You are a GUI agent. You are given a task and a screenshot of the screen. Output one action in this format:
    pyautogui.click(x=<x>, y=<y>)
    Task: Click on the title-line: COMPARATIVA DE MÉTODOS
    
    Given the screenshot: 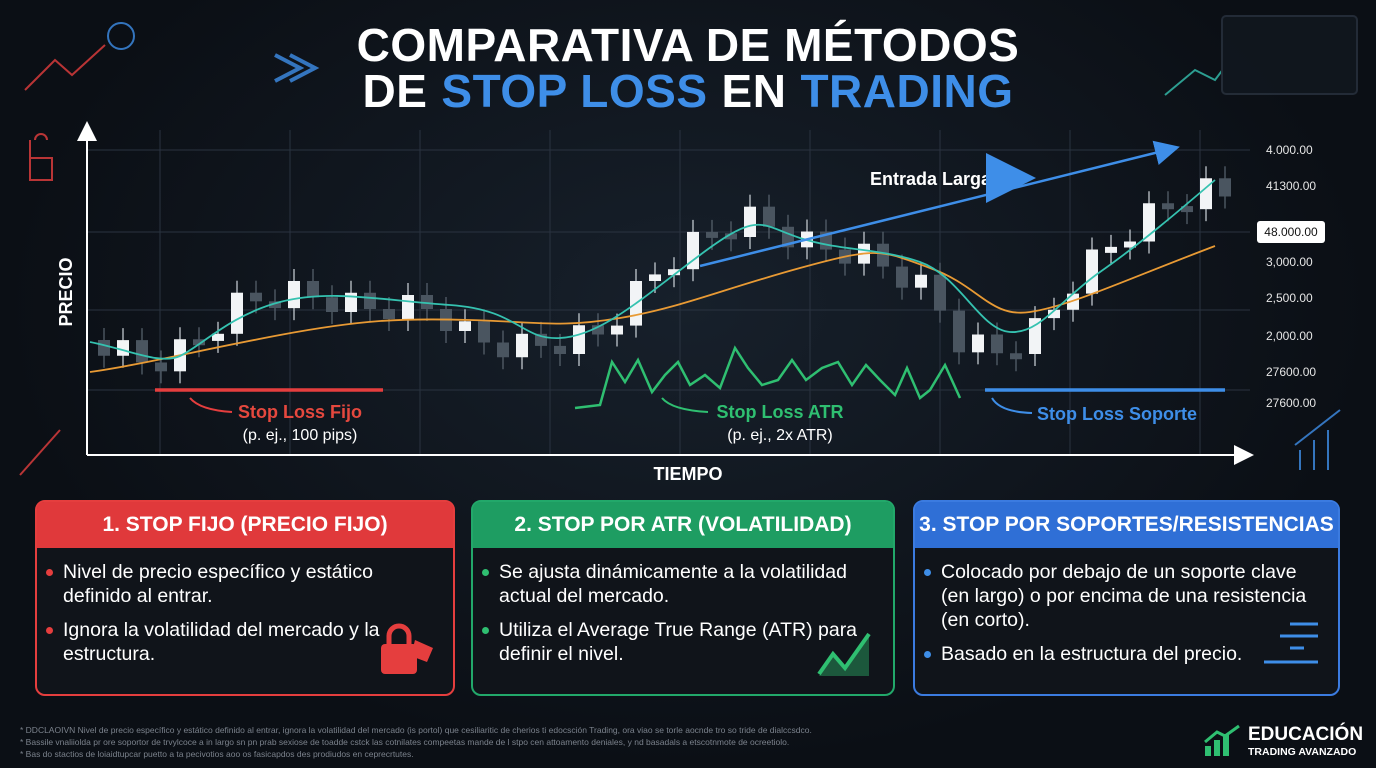 What is the action you would take?
    pyautogui.click(x=688, y=45)
    